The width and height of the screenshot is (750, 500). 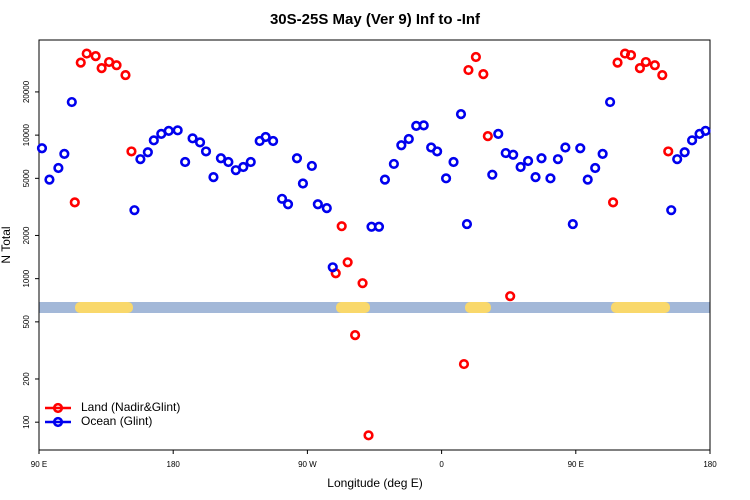 I want to click on x-axis-label: Longitude (deg E), so click(x=374, y=483).